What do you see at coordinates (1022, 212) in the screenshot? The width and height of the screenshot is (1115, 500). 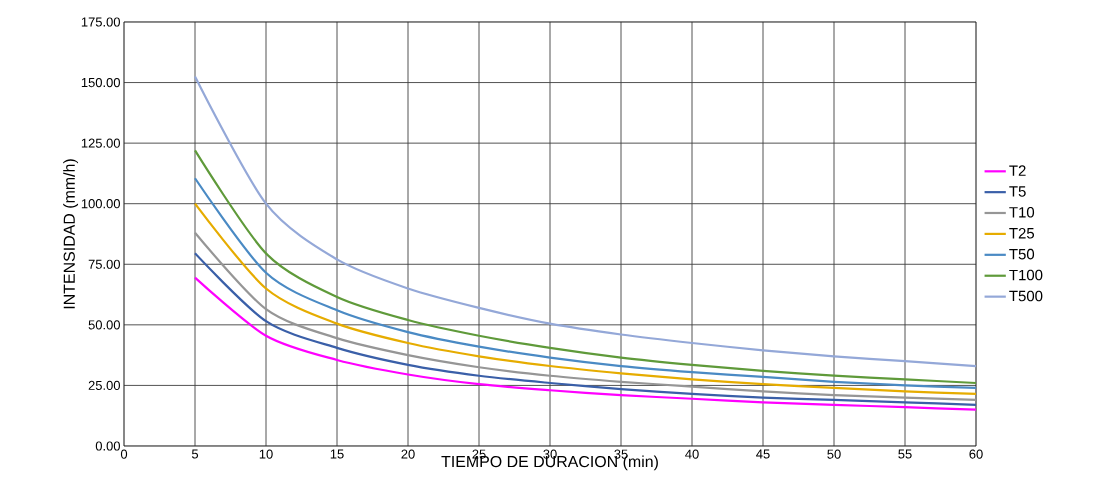 I see `legend-label: T10` at bounding box center [1022, 212].